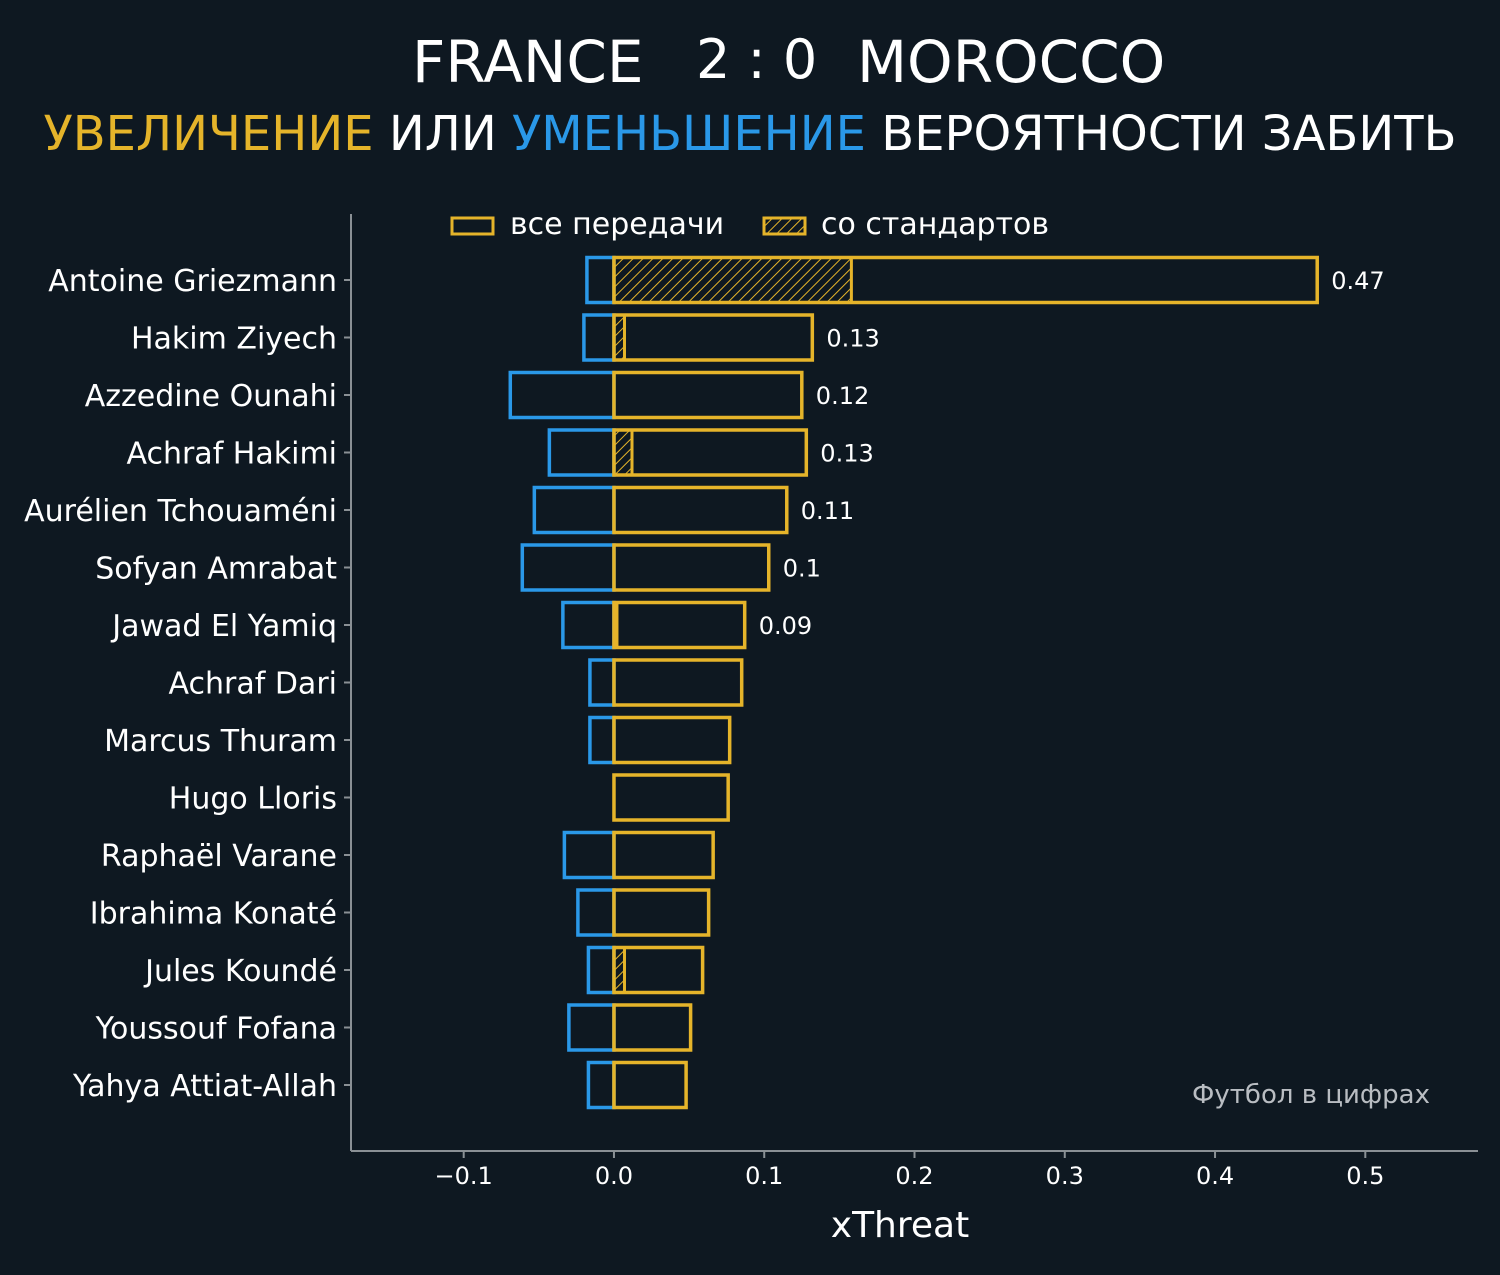 The width and height of the screenshot is (1500, 1275). Describe the element at coordinates (216, 1029) in the screenshot. I see `y-tick-label: Youssouf Fofana` at that location.